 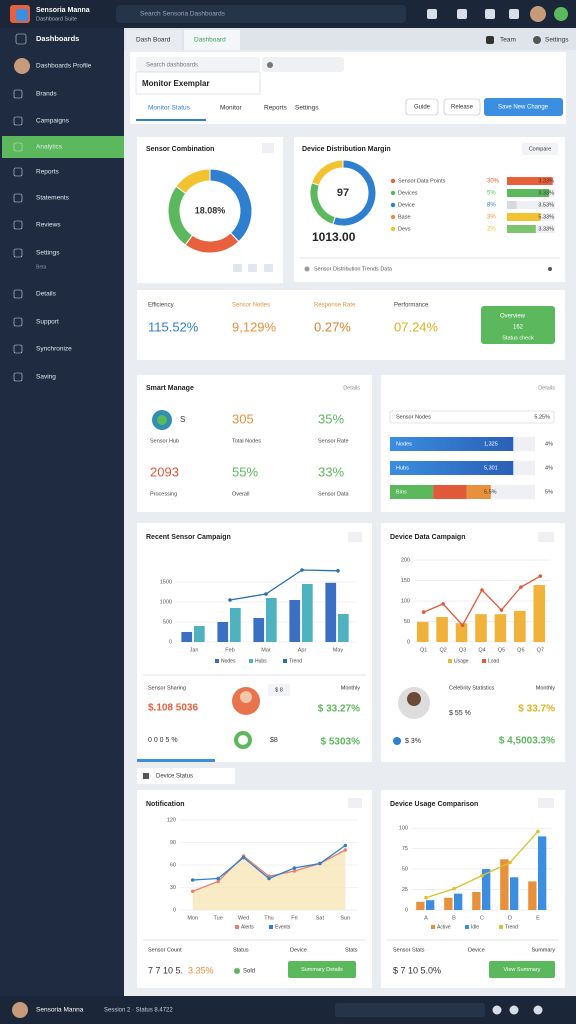 I want to click on y-tick-label: 120, so click(x=171, y=820).